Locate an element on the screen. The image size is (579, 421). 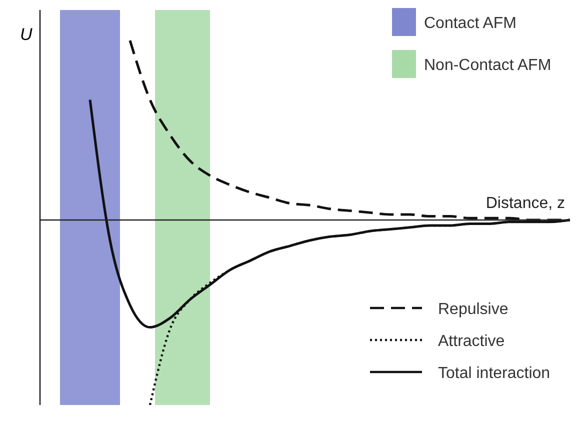
x-axis-title: Distance, z is located at coordinates (525, 203).